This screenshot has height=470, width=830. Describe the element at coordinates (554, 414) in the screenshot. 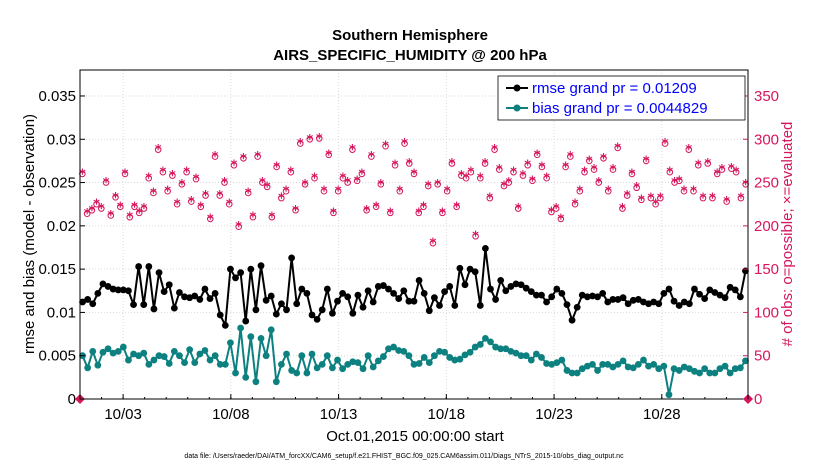

I see `x-tick-label: 10/23` at that location.